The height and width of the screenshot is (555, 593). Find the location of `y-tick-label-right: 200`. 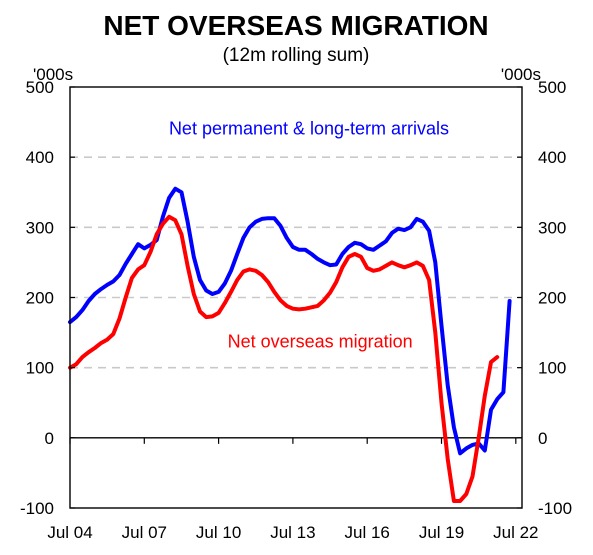

y-tick-label-right: 200 is located at coordinates (552, 298).